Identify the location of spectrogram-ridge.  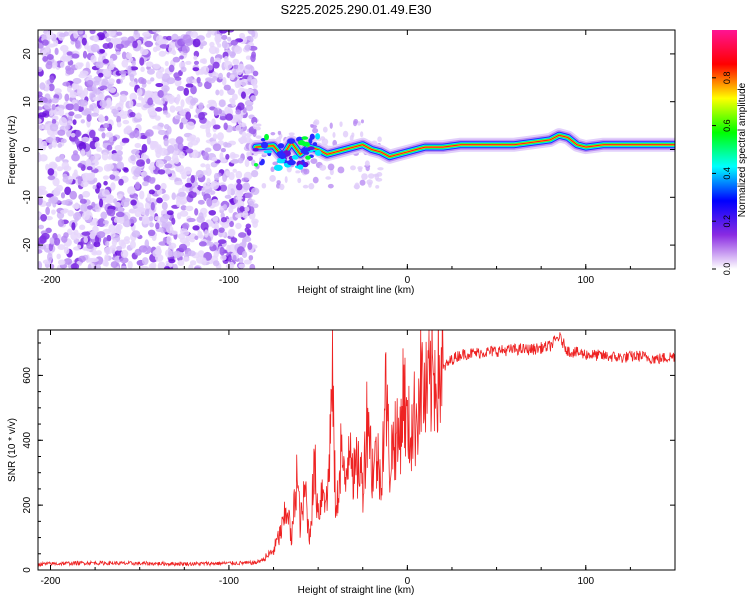
(461, 150).